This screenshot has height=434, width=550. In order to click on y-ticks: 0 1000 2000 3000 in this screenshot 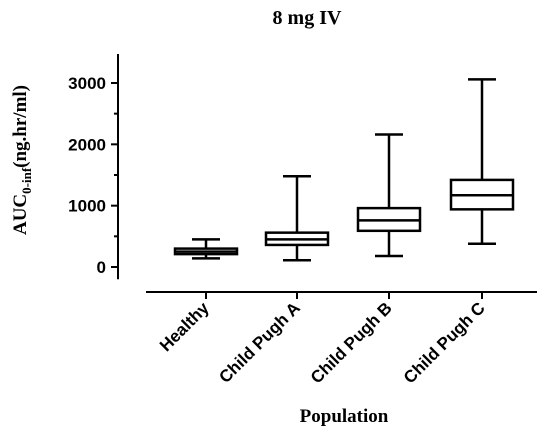, I will do `click(93, 175)`.